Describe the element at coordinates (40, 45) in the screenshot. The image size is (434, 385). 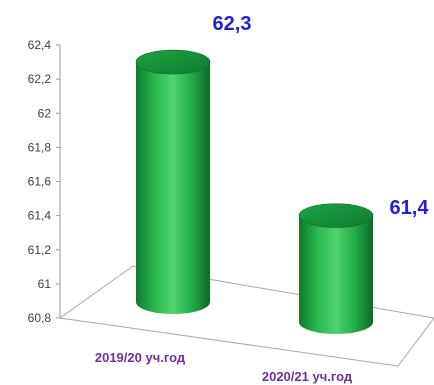
I see `y-tick-label: 62,4` at that location.